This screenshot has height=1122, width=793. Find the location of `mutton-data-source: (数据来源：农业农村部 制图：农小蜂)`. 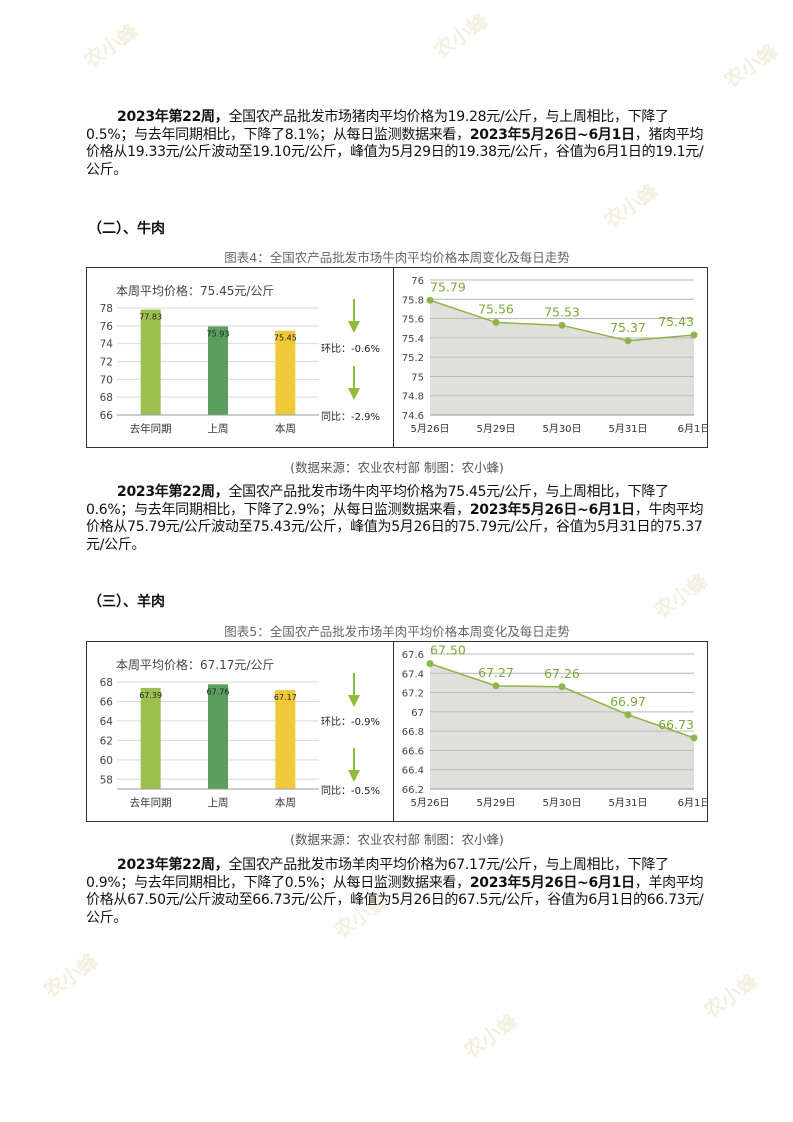

mutton-data-source: (数据来源：农业农村部 制图：农小蜂) is located at coordinates (397, 839).